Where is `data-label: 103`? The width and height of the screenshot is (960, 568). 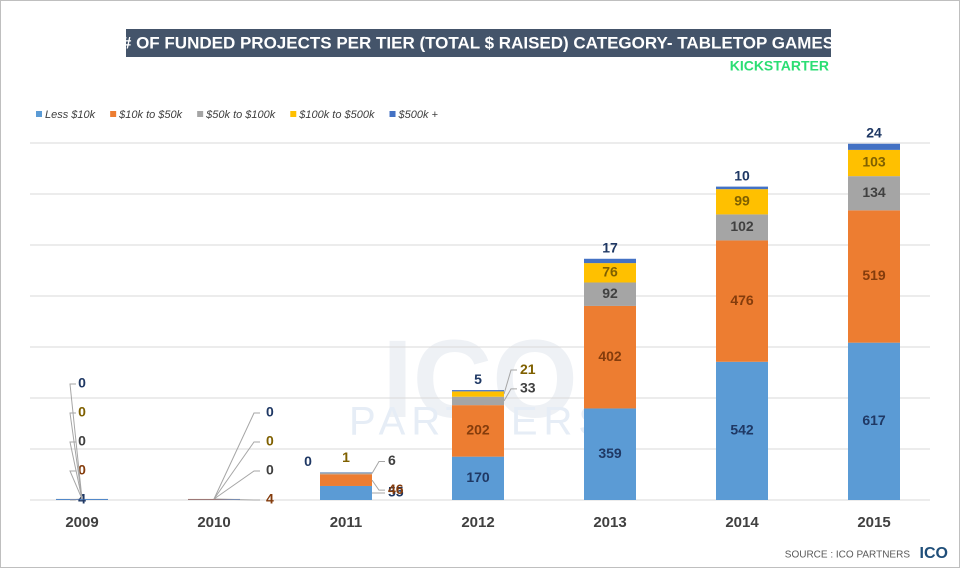 data-label: 103 is located at coordinates (874, 162).